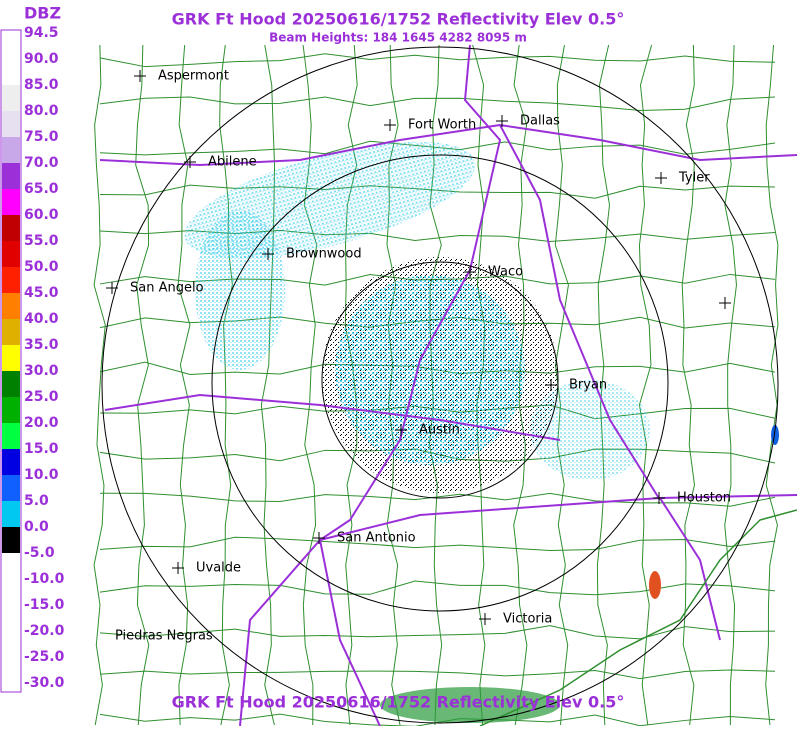 The width and height of the screenshot is (797, 730). I want to click on city-label: San Angelo, so click(167, 288).